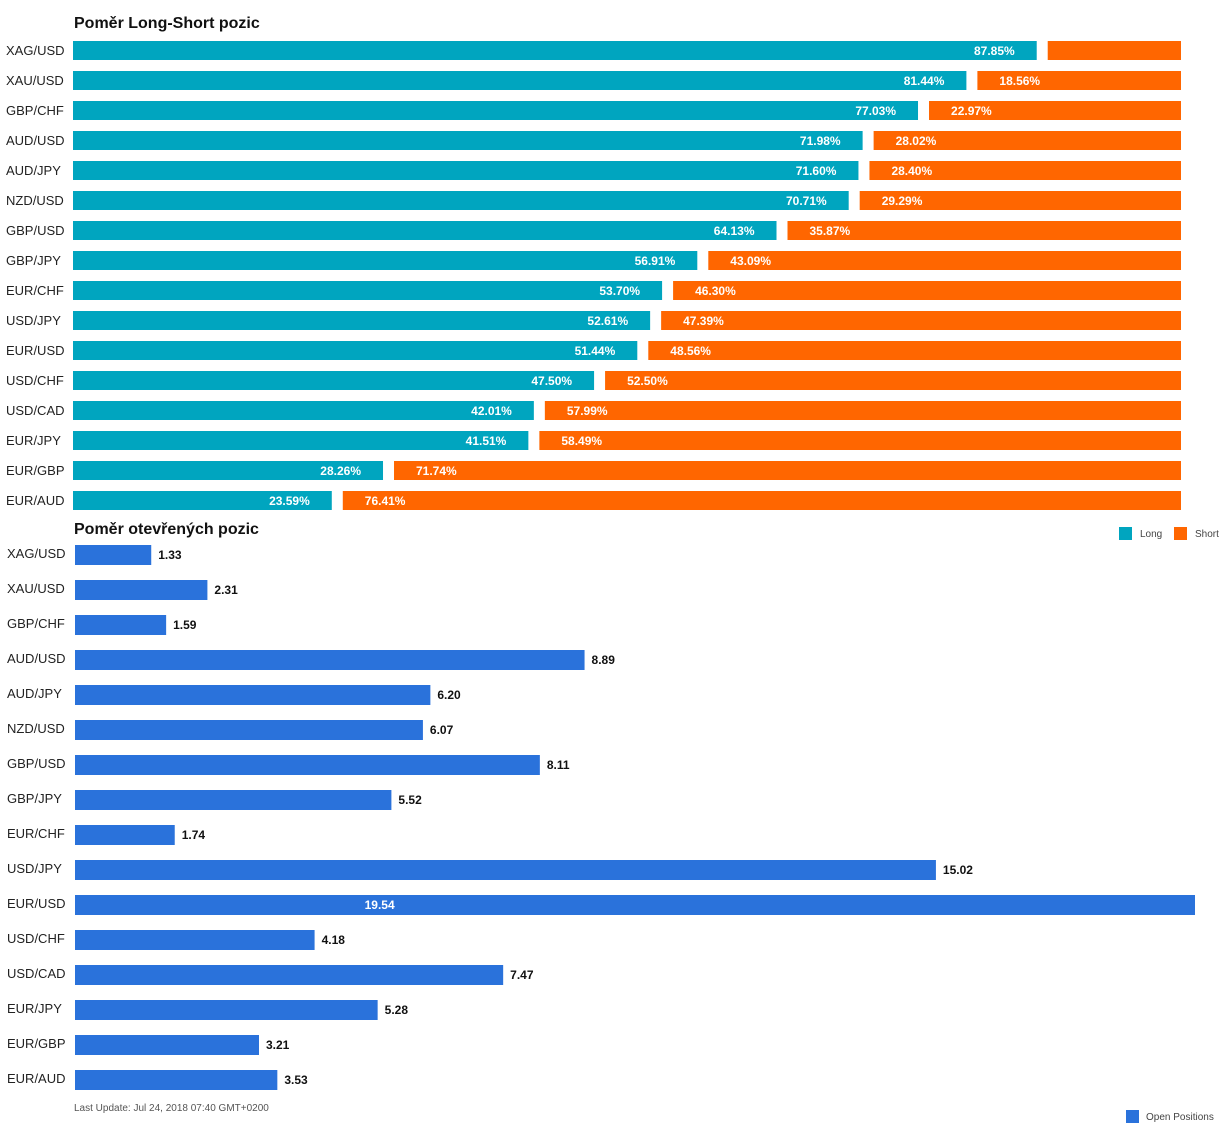 This screenshot has height=1127, width=1226. Describe the element at coordinates (581, 441) in the screenshot. I see `short-value-label: 58.49%` at that location.